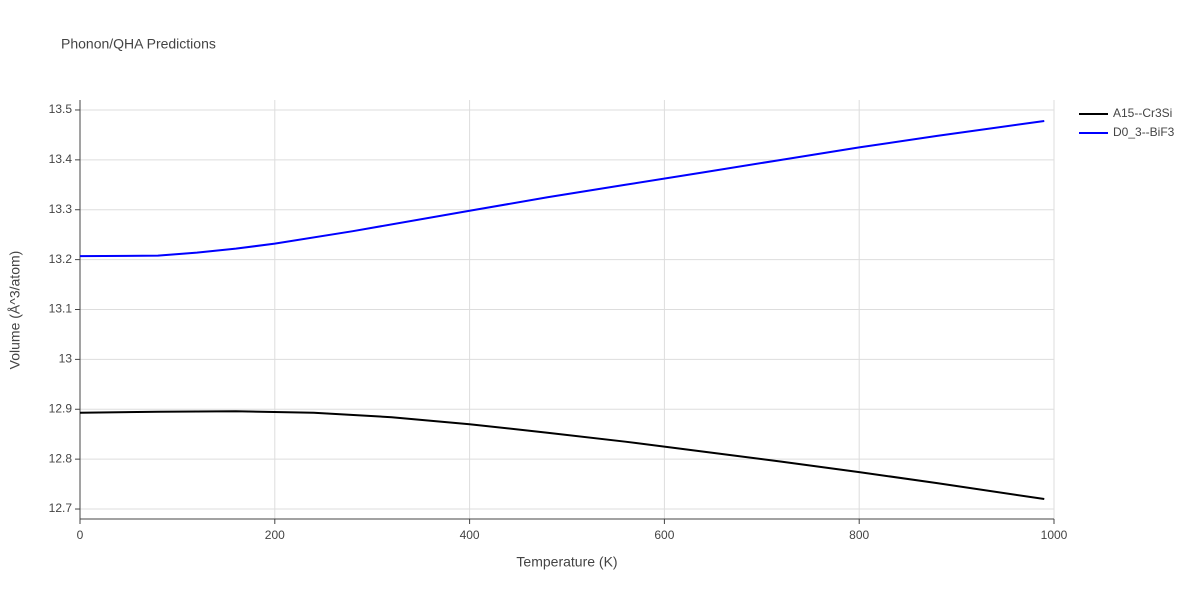  What do you see at coordinates (61, 209) in the screenshot?
I see `y-tick-label: 13.3` at bounding box center [61, 209].